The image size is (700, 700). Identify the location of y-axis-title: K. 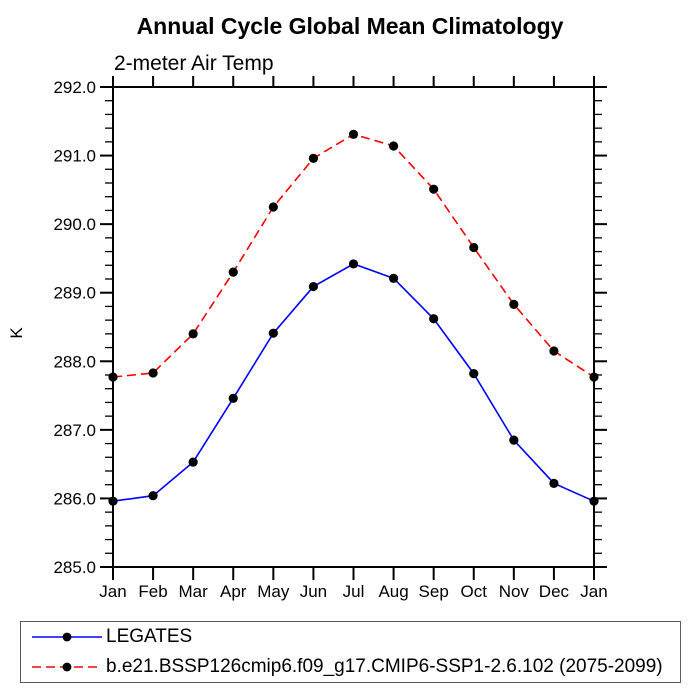
(16, 333).